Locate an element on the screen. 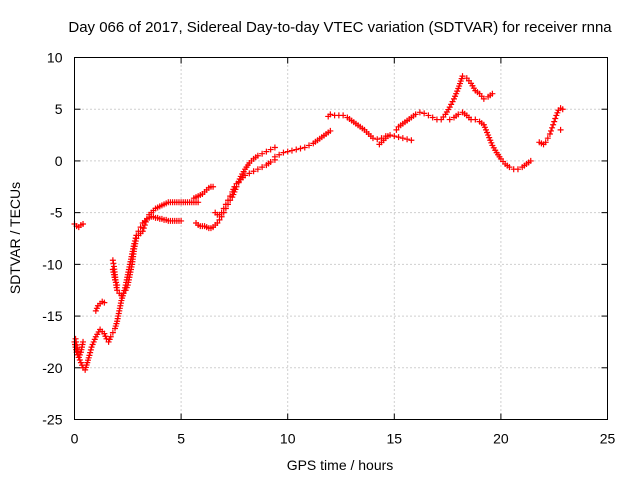 The height and width of the screenshot is (480, 640). x-axis-label: GPS time / hours is located at coordinates (340, 465).